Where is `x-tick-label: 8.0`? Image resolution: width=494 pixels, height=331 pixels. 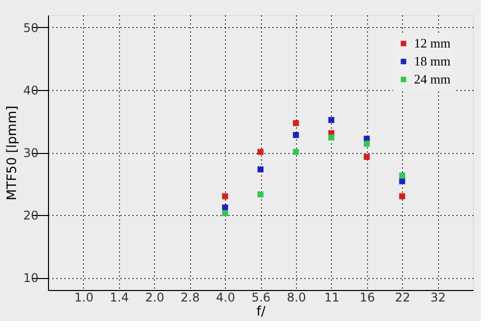
x-tick-label: 8.0 is located at coordinates (296, 297).